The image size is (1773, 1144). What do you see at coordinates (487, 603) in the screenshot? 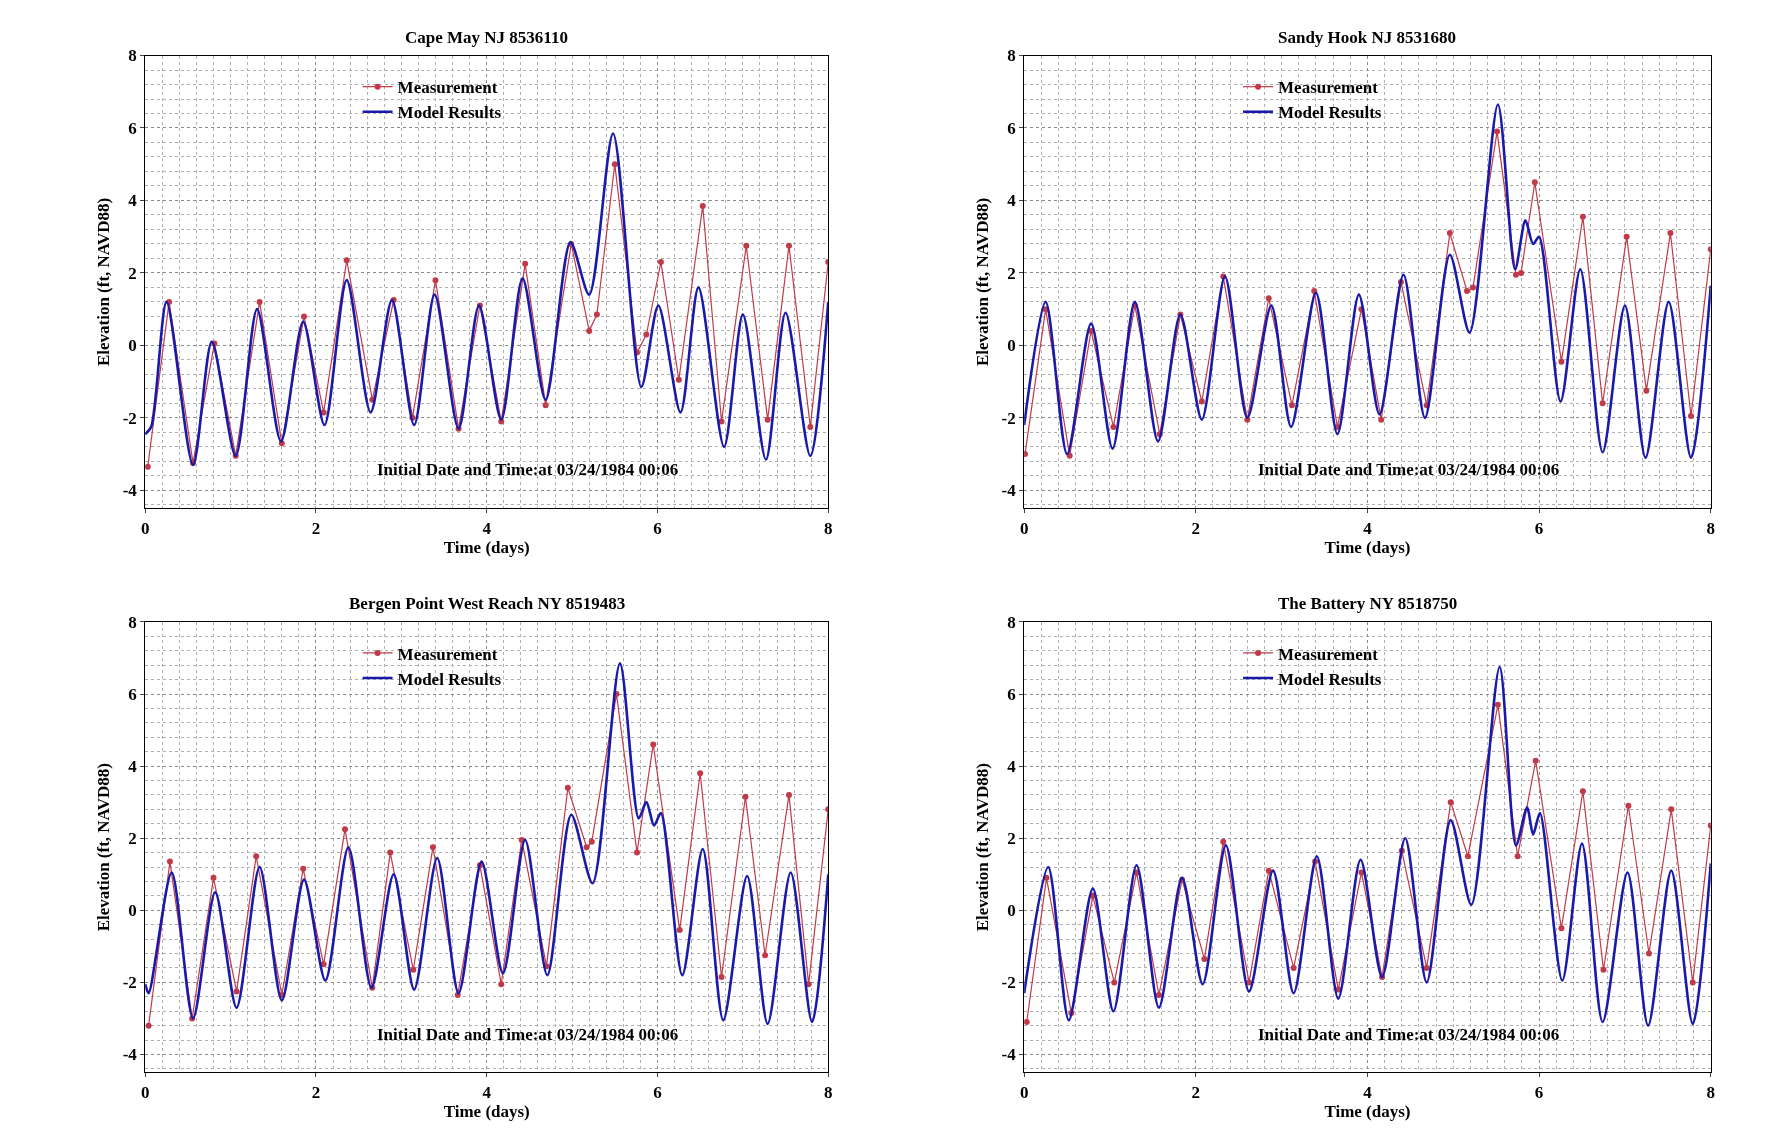
I see `chart-title: Bergen Point West Reach NY 8519483` at bounding box center [487, 603].